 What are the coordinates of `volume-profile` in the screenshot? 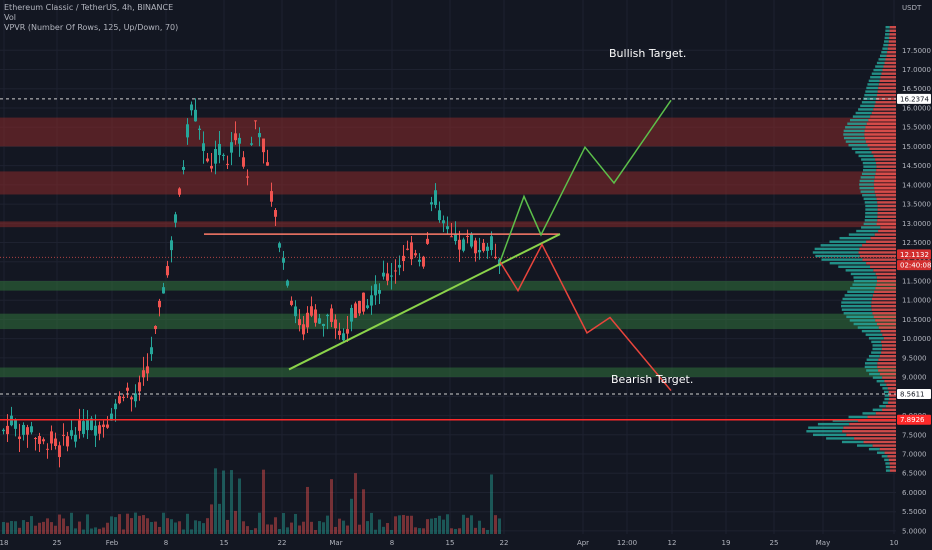 It's located at (851, 248).